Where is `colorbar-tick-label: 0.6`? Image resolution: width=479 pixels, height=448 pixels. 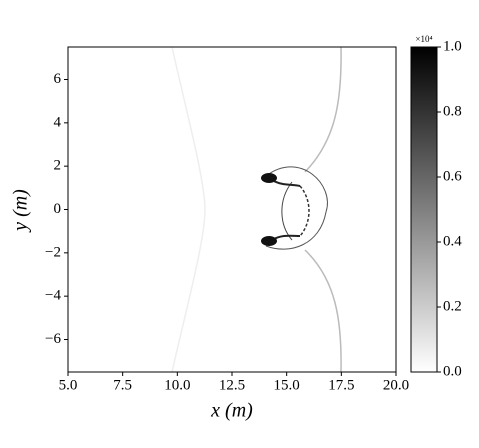
colorbar-tick-label: 0.6 is located at coordinates (452, 176).